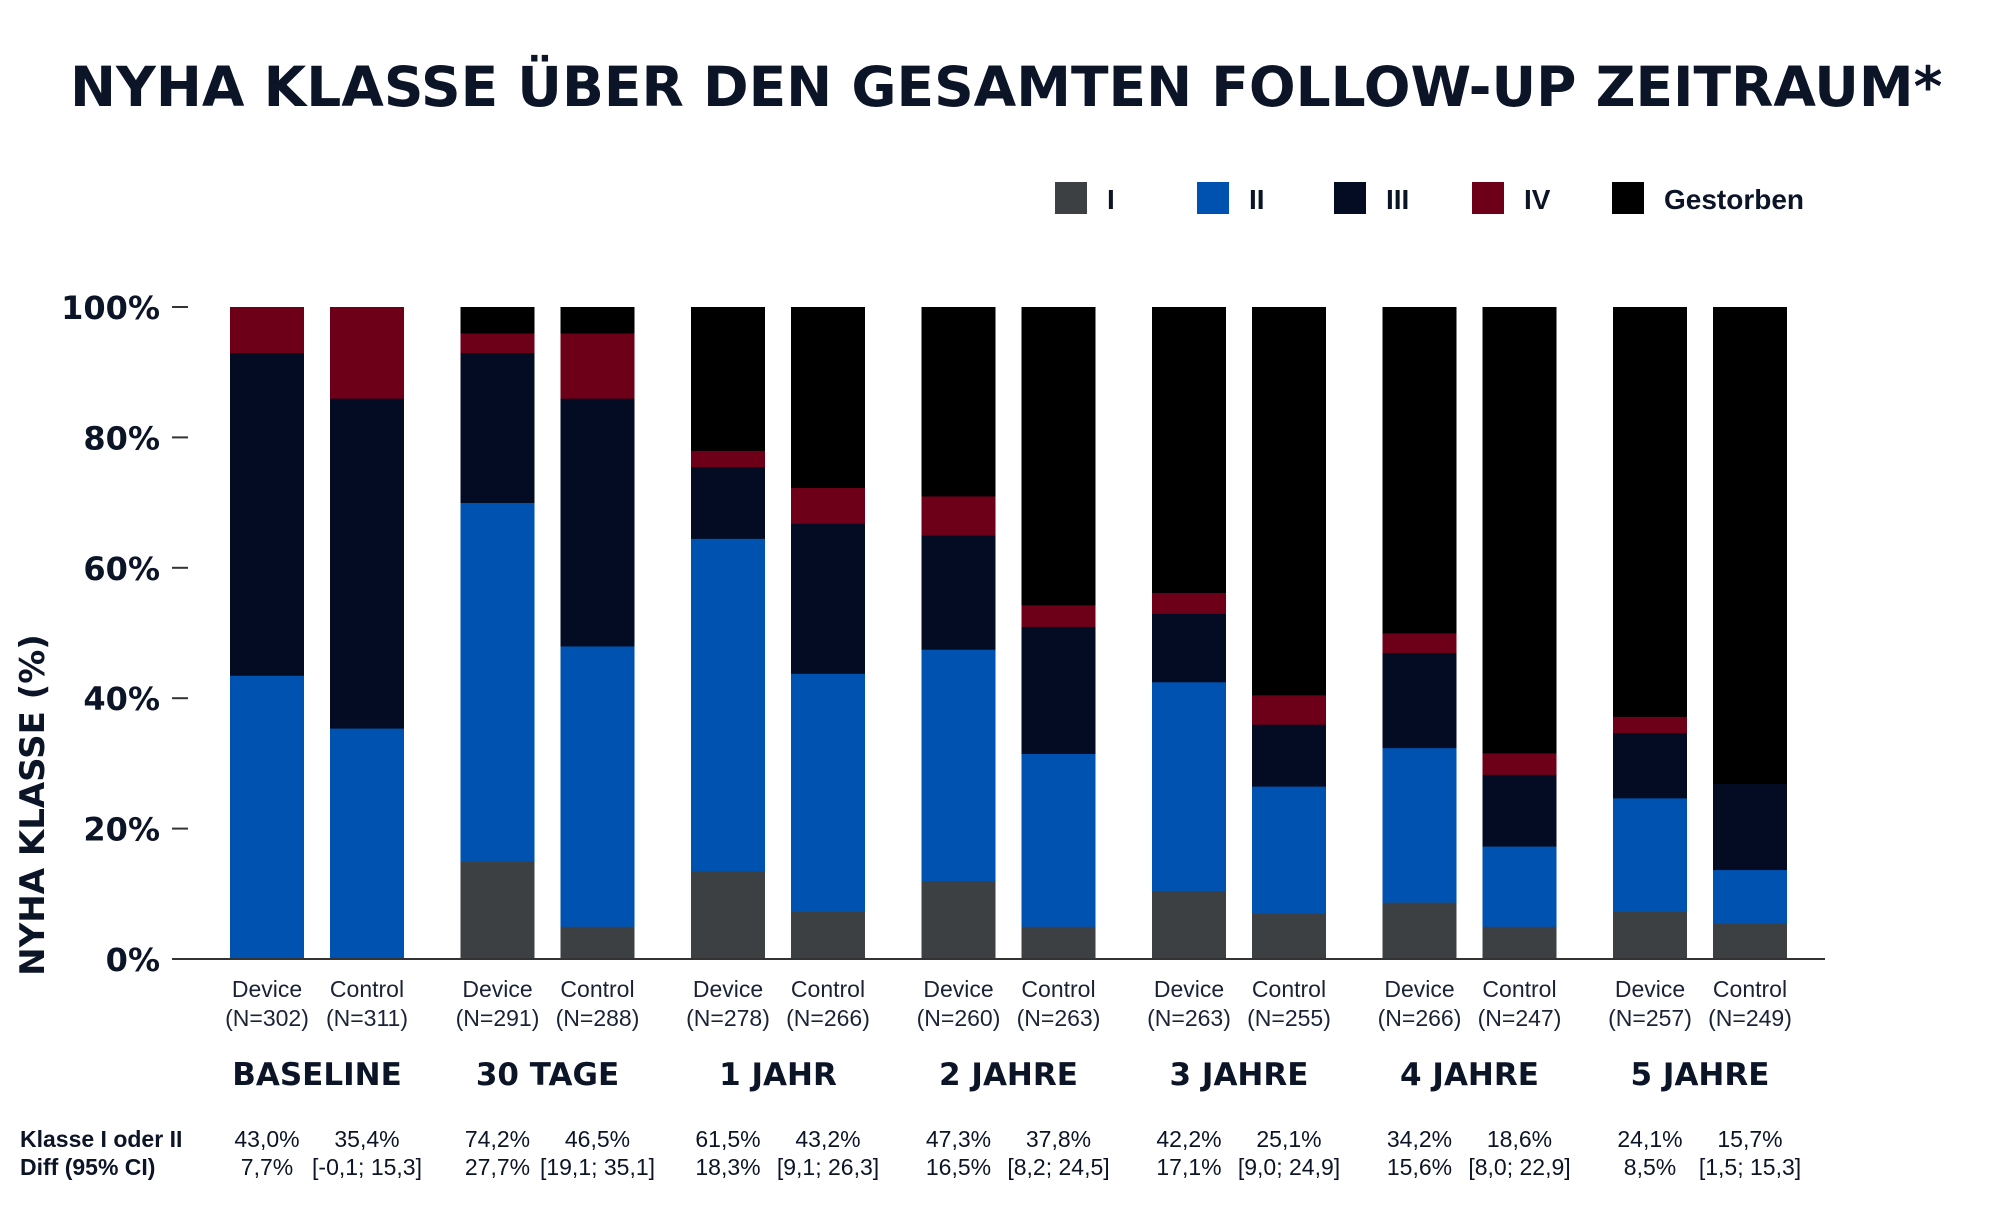 The image size is (2000, 1213). Describe the element at coordinates (1749, 1139) in the screenshot. I see `klasse-value: 15,7%` at that location.